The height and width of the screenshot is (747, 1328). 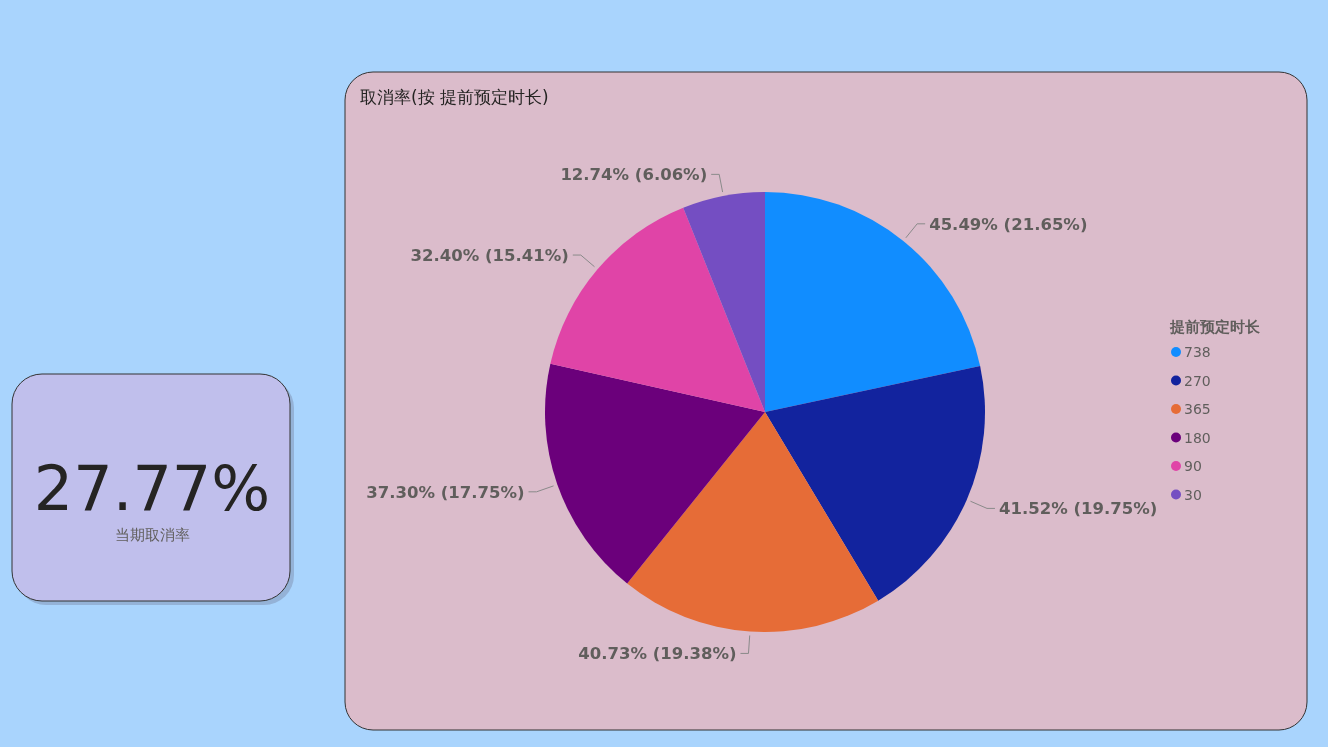 I want to click on data-label: 37.30% (17.75%), so click(x=445, y=492).